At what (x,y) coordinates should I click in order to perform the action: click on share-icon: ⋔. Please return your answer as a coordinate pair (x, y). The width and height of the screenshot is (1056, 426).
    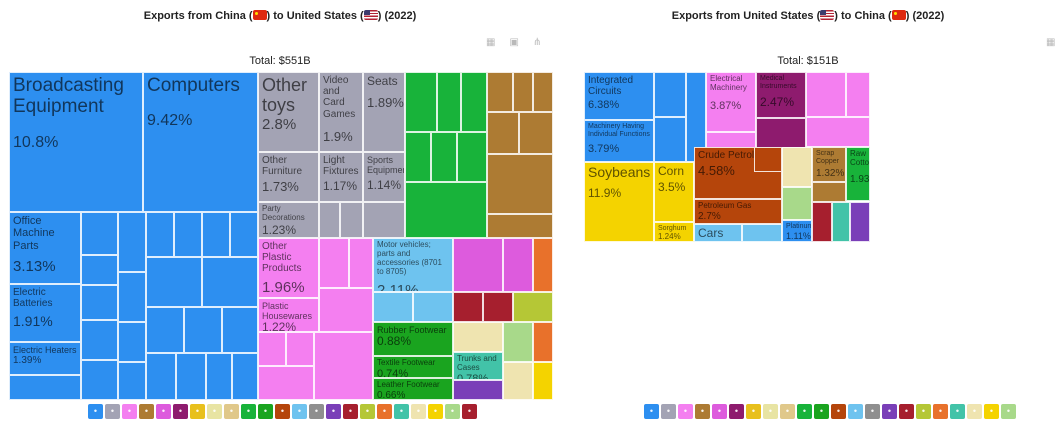
    Looking at the image, I should click on (537, 42).